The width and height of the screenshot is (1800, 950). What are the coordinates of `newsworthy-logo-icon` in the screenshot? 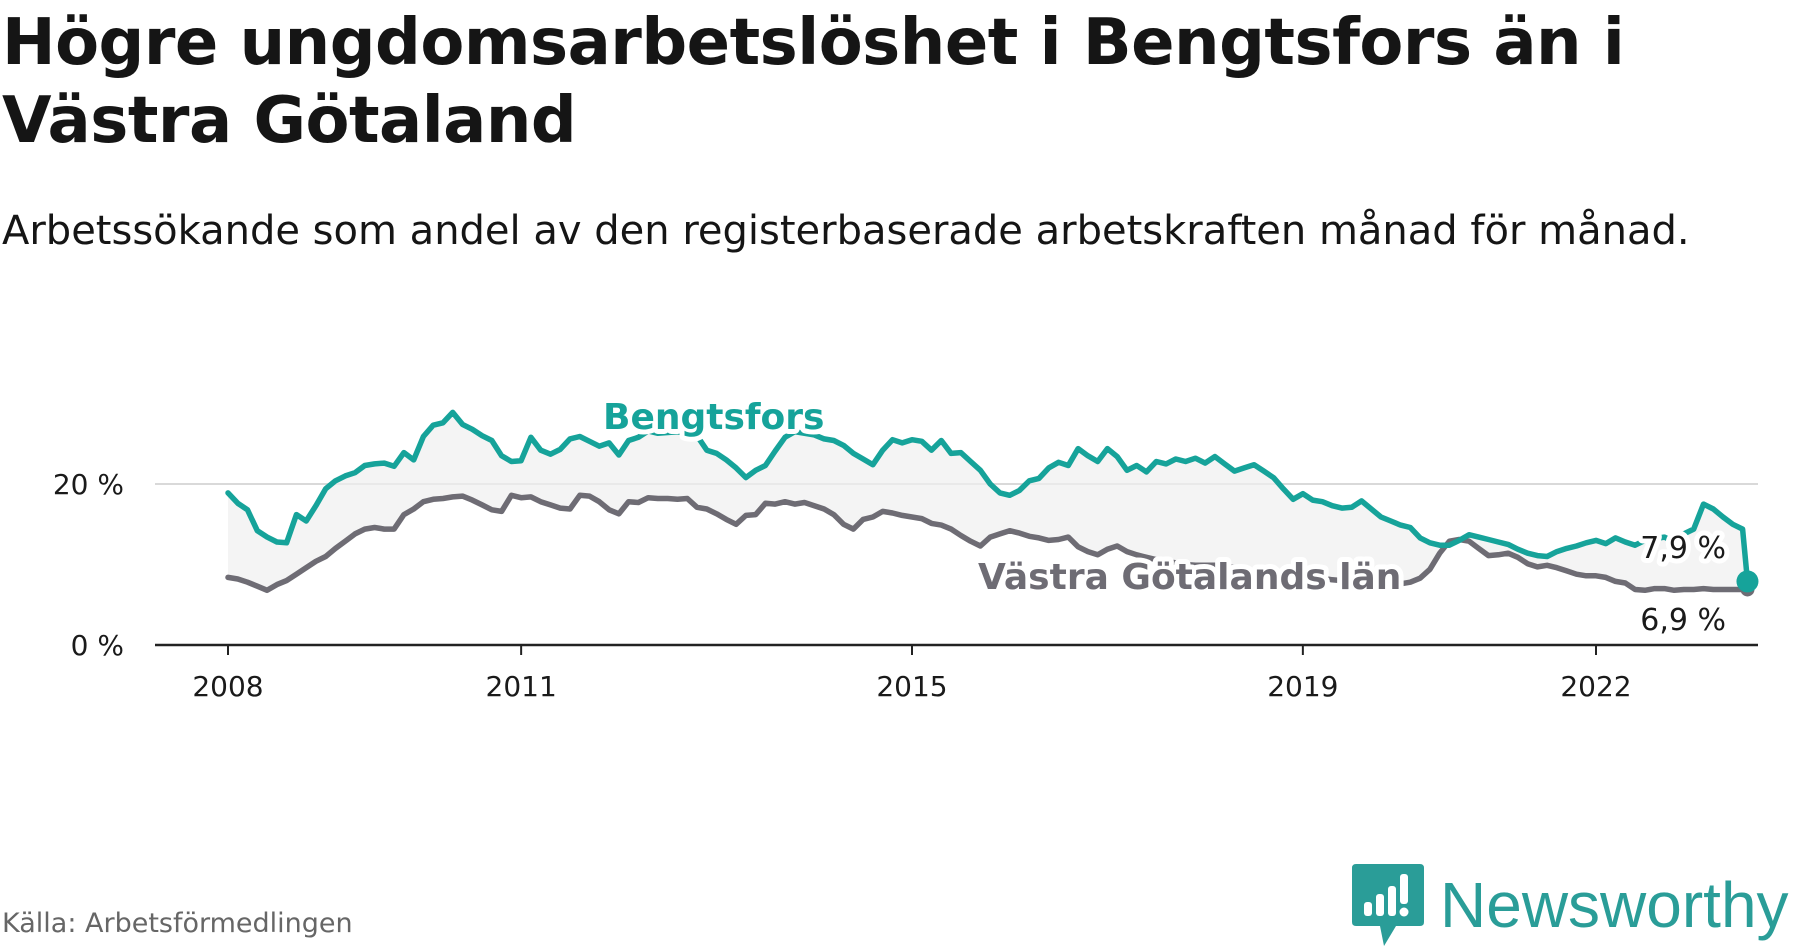 It's located at (1388, 905).